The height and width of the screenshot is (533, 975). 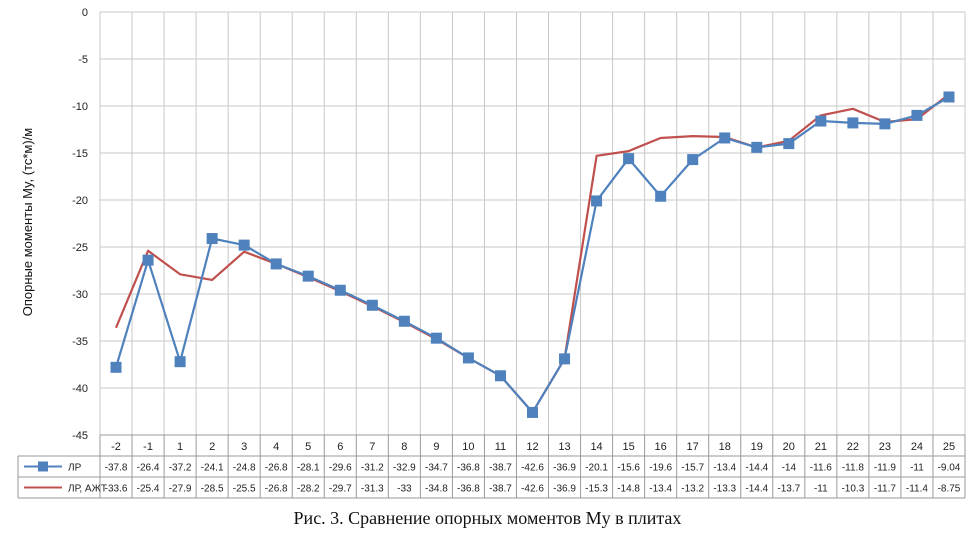 What do you see at coordinates (244, 447) in the screenshot?
I see `x-category-label: 3` at bounding box center [244, 447].